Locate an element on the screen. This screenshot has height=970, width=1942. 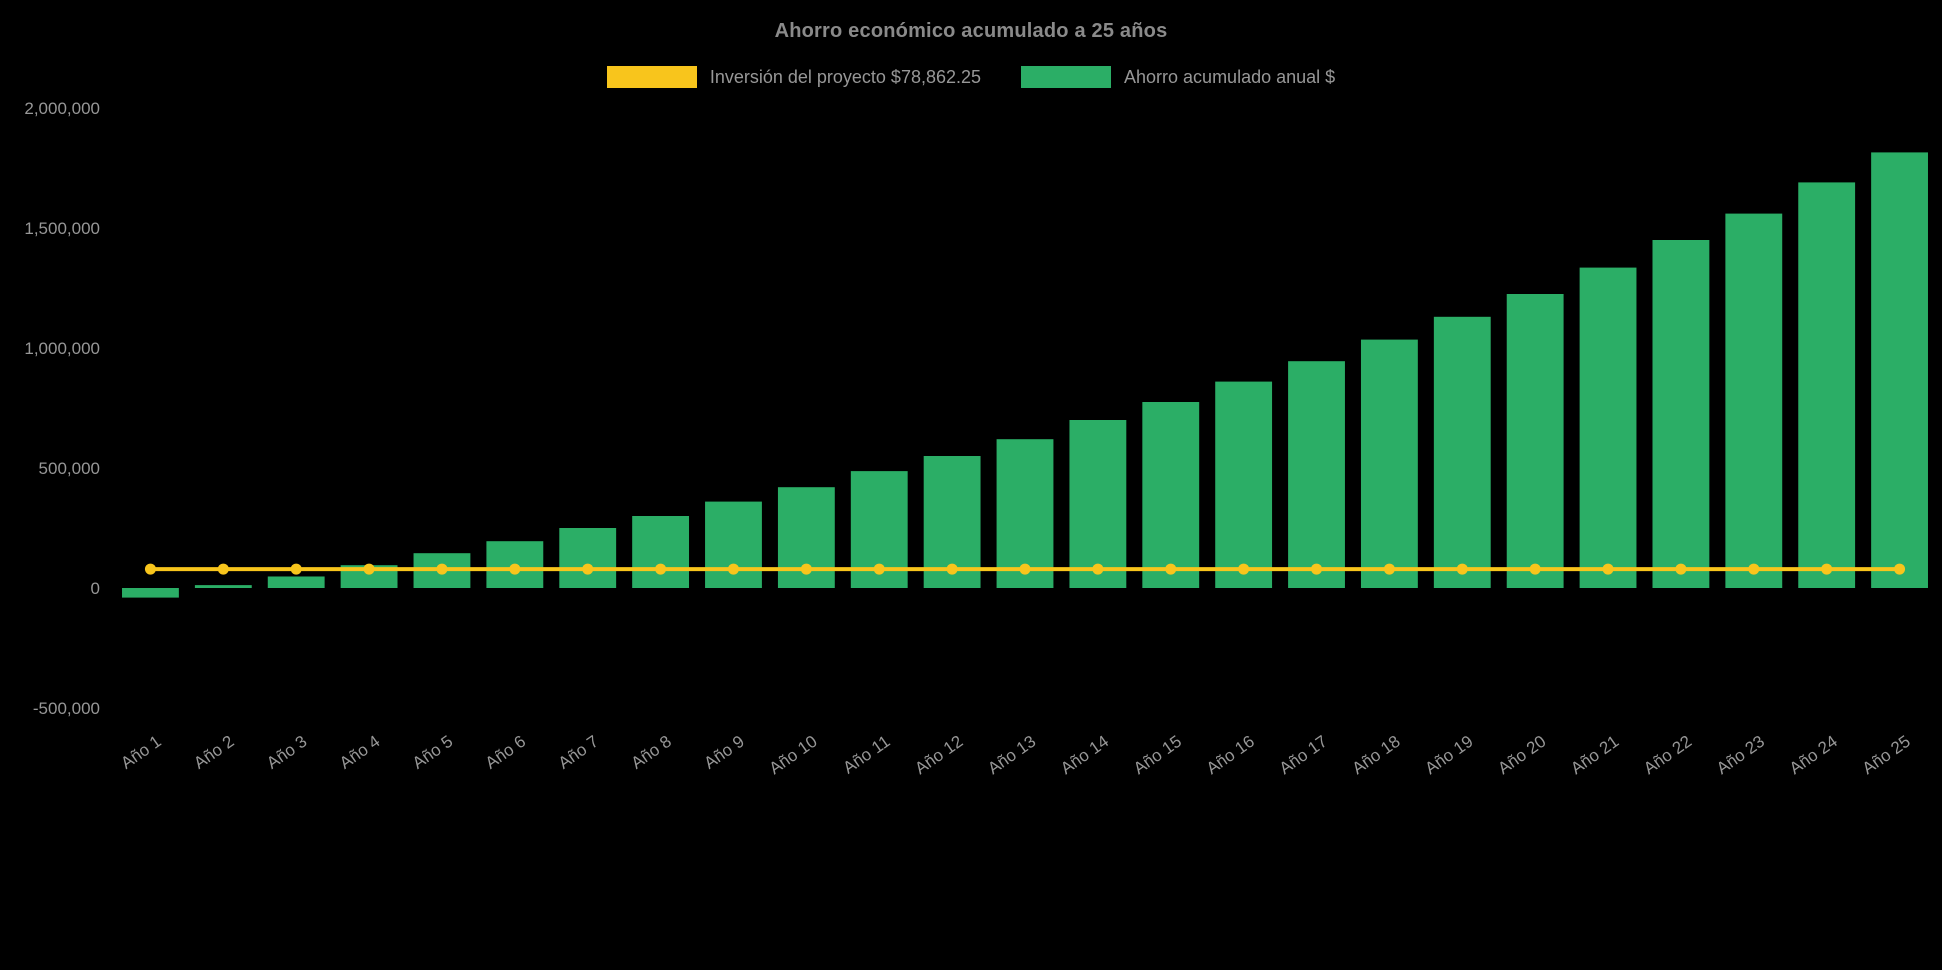
legend-swatch-savings is located at coordinates (1066, 77).